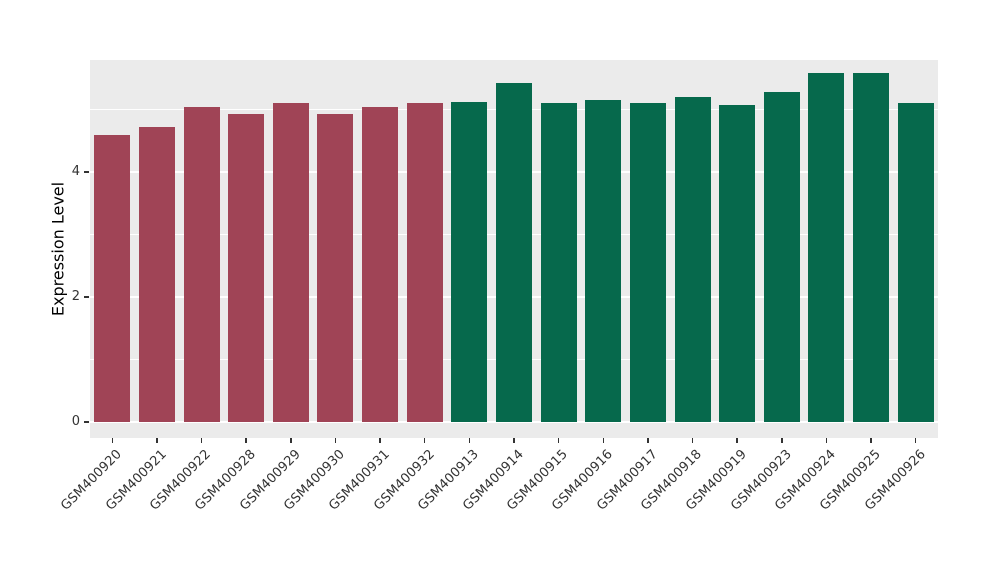 Image resolution: width=1000 pixels, height=580 pixels. I want to click on bar-GSM400932, so click(424, 262).